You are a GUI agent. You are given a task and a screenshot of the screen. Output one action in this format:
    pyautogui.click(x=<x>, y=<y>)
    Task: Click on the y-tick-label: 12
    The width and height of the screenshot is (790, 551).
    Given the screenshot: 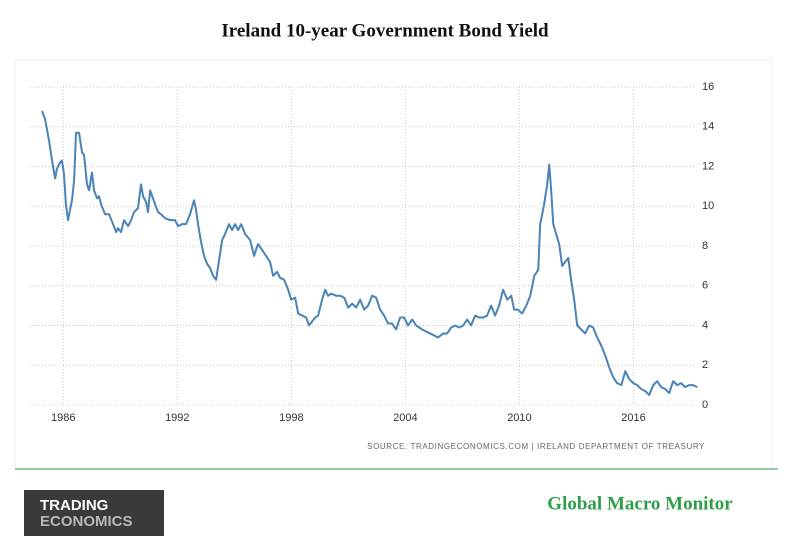 What is the action you would take?
    pyautogui.click(x=708, y=166)
    